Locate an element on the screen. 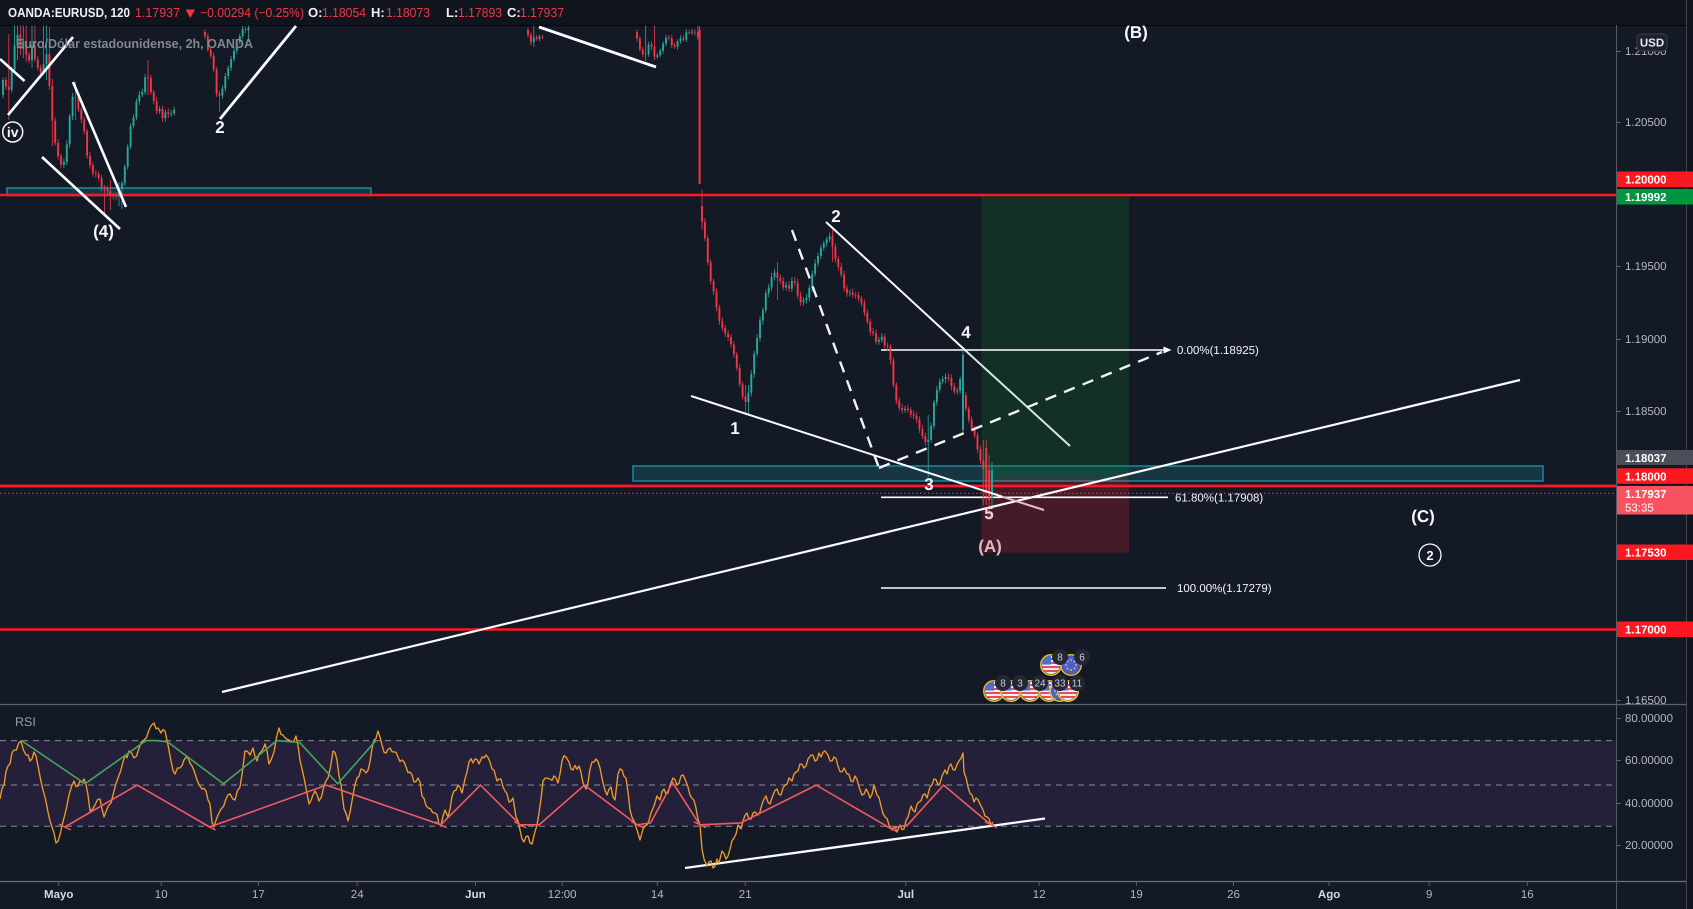  svg-text: 10 is located at coordinates (161, 895).